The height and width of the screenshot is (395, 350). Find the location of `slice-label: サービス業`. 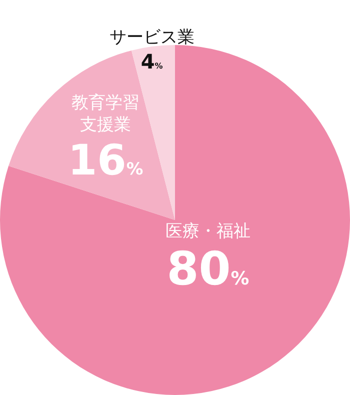

slice-label: サービス業 is located at coordinates (151, 37).